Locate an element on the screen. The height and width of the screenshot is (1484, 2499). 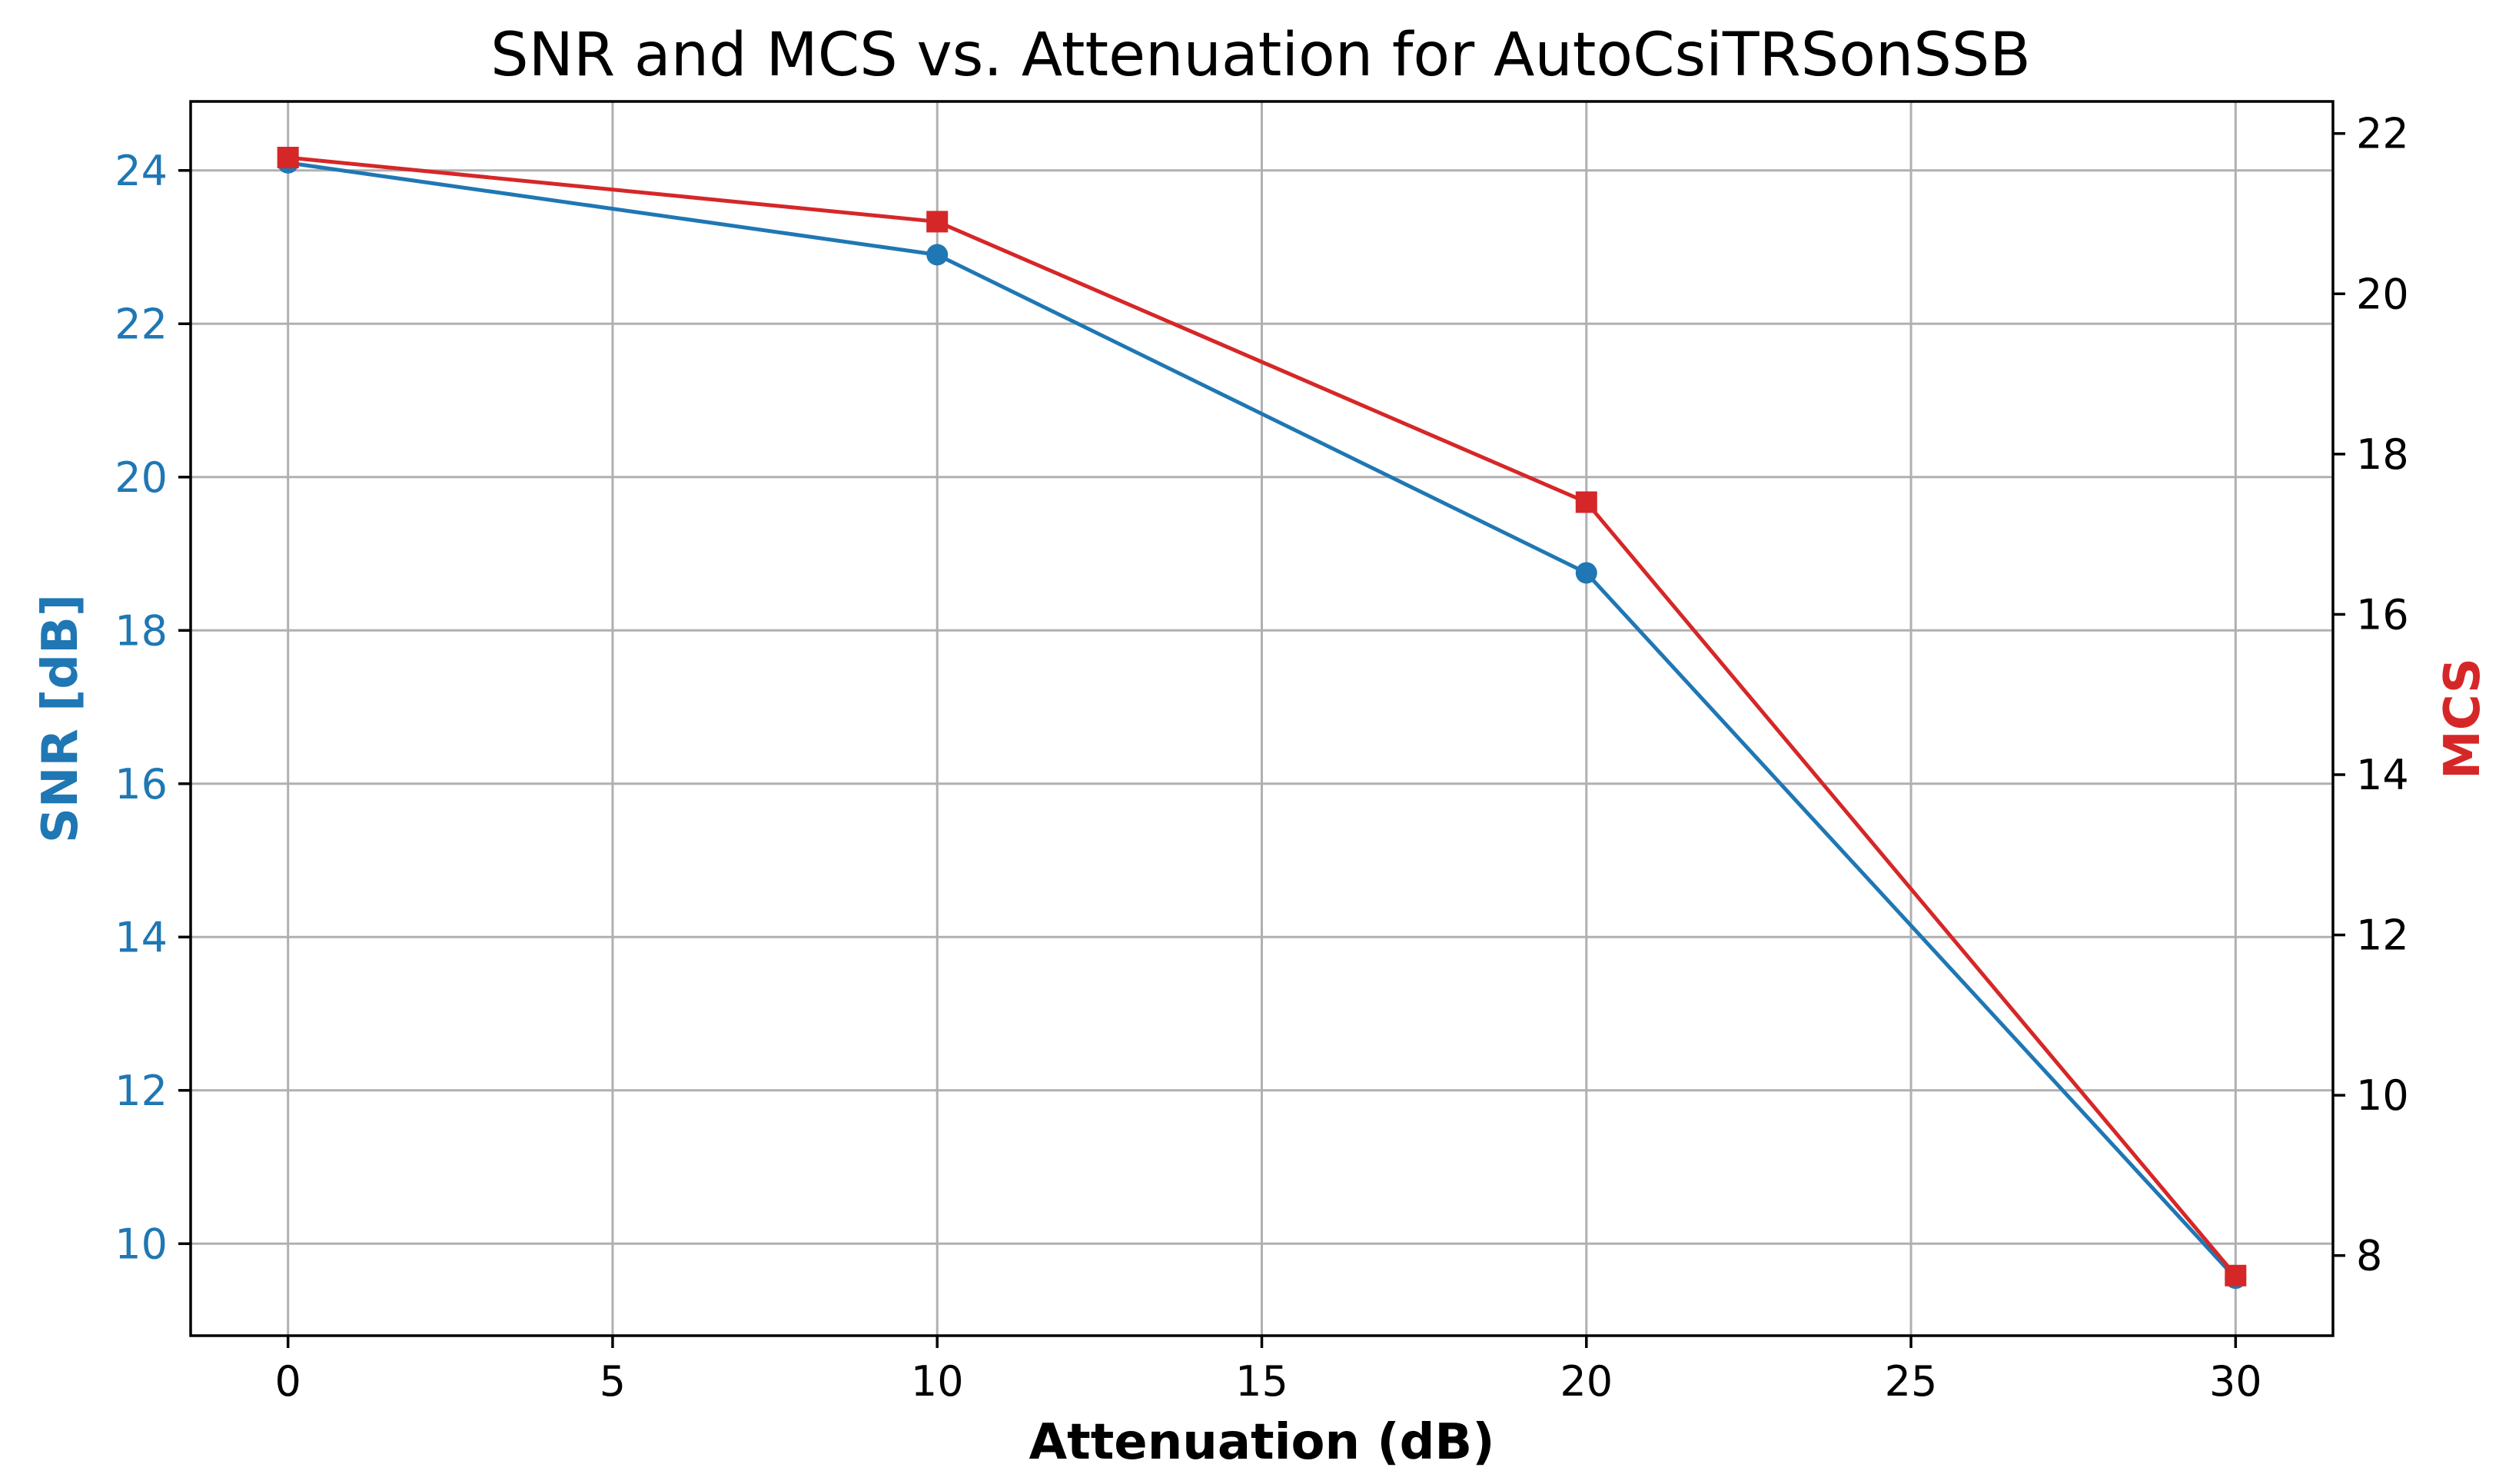
x-tick-label: 20 is located at coordinates (1586, 1381).